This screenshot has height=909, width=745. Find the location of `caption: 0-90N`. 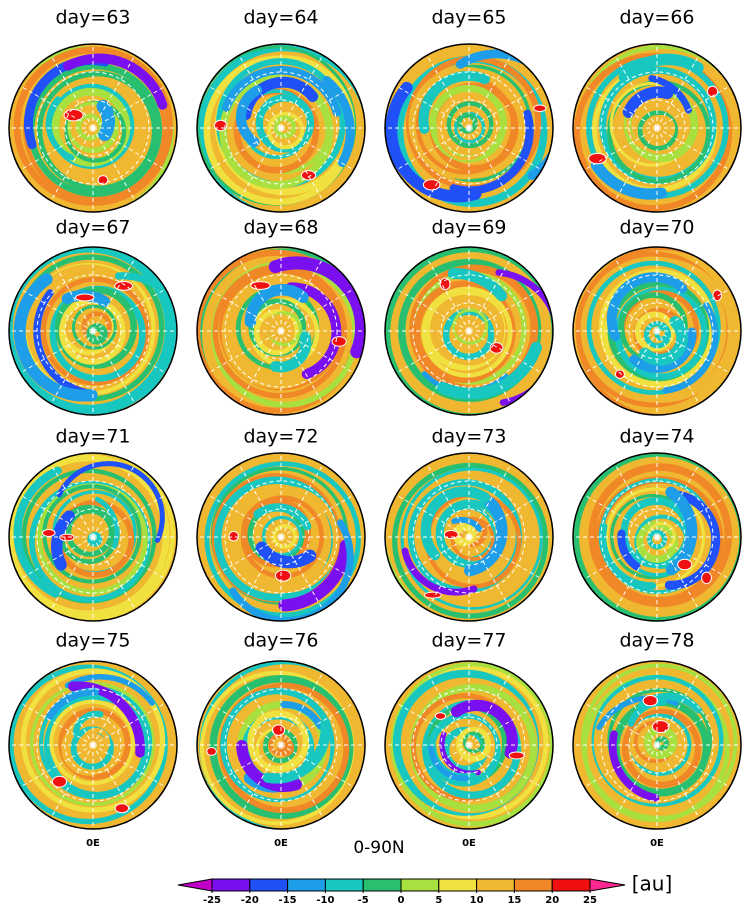

caption: 0-90N is located at coordinates (378, 848).